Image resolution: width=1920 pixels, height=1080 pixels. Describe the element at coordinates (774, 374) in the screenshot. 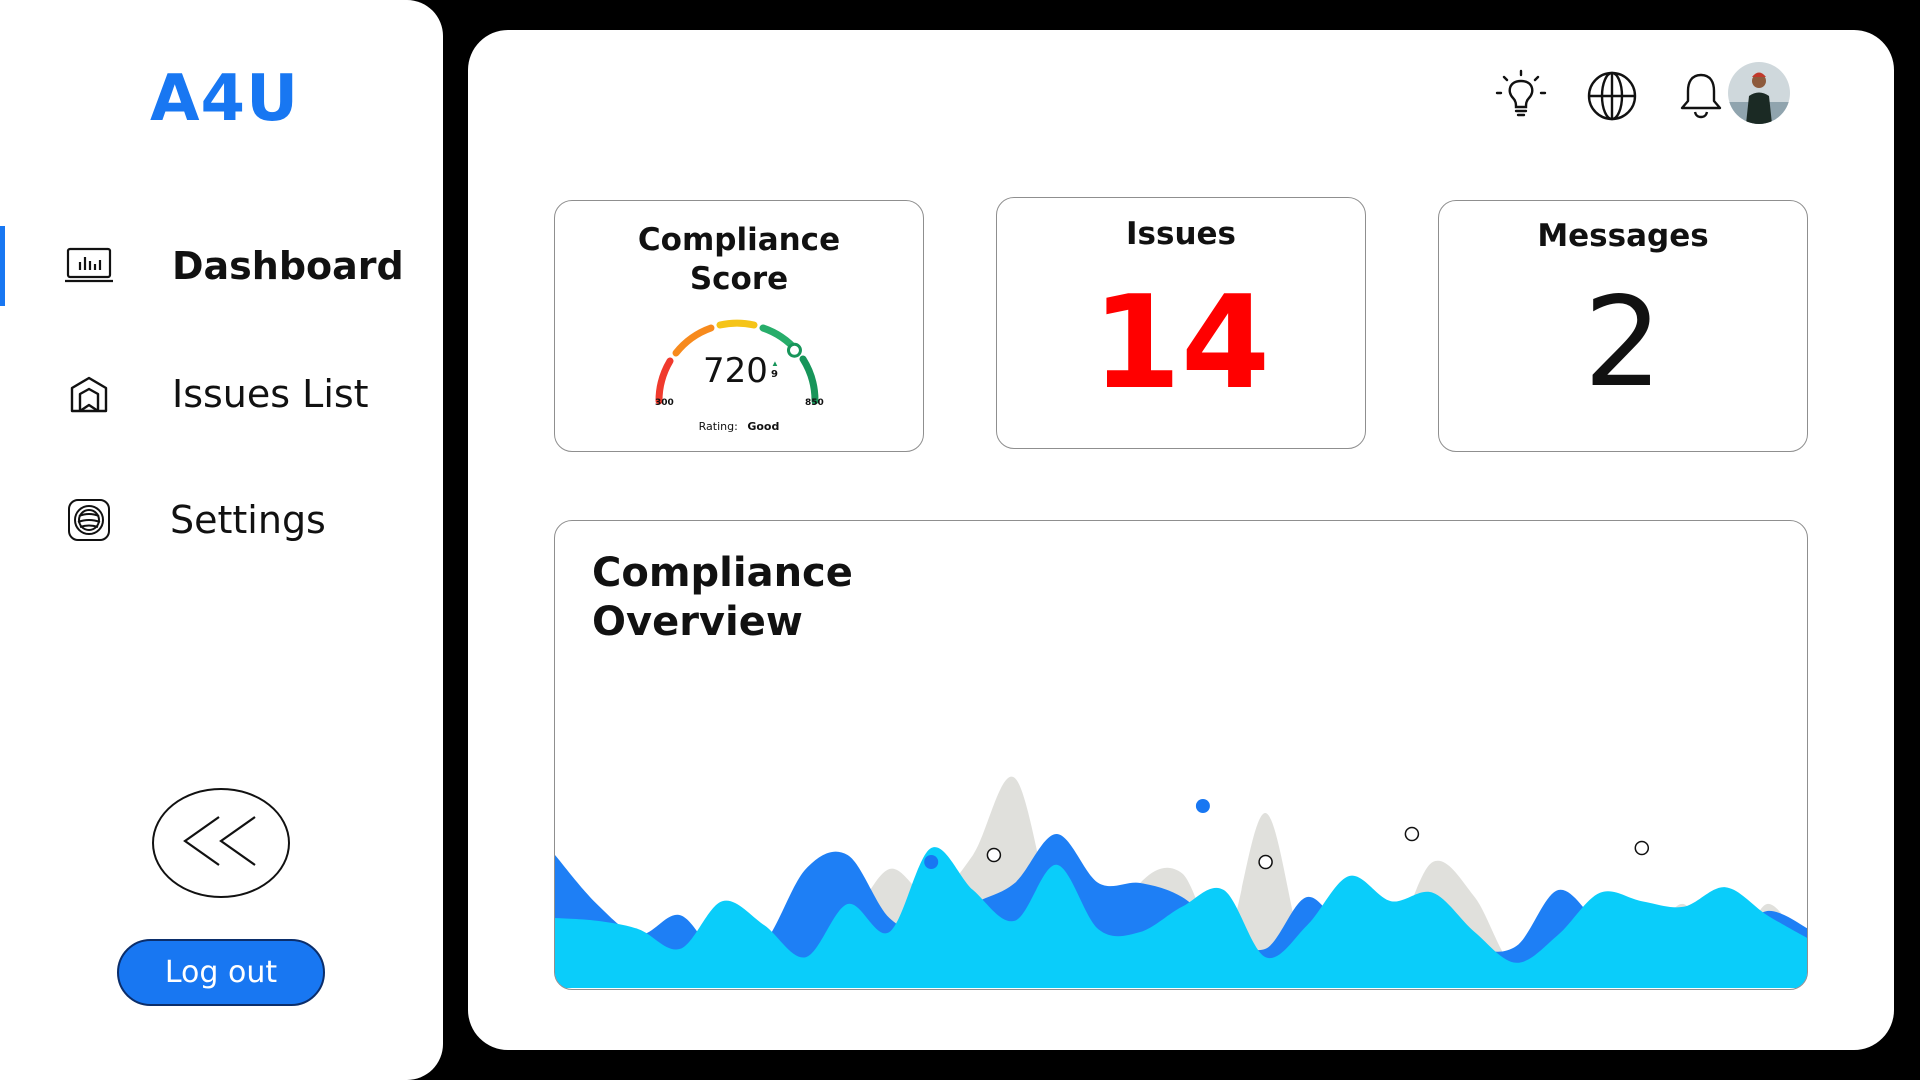

I see `score-delta: 9` at that location.